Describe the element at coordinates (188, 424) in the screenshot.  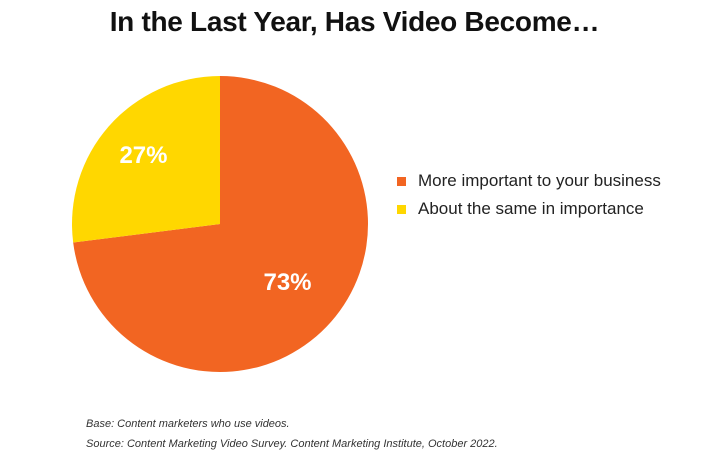
I see `base-note: Base: Content marketers who use videos.` at that location.